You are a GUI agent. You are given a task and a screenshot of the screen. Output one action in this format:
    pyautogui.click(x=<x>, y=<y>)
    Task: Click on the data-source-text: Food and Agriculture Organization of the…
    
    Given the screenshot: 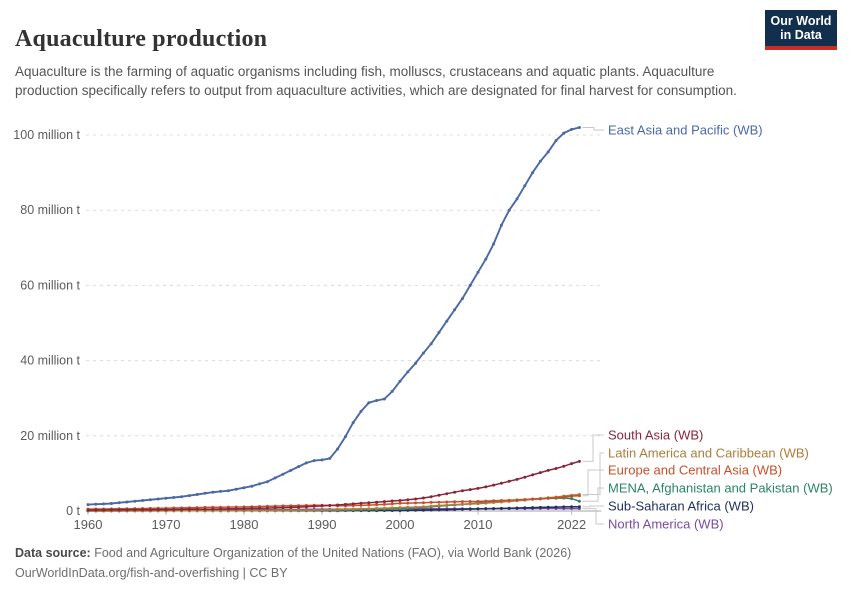 What is the action you would take?
    pyautogui.click(x=333, y=553)
    